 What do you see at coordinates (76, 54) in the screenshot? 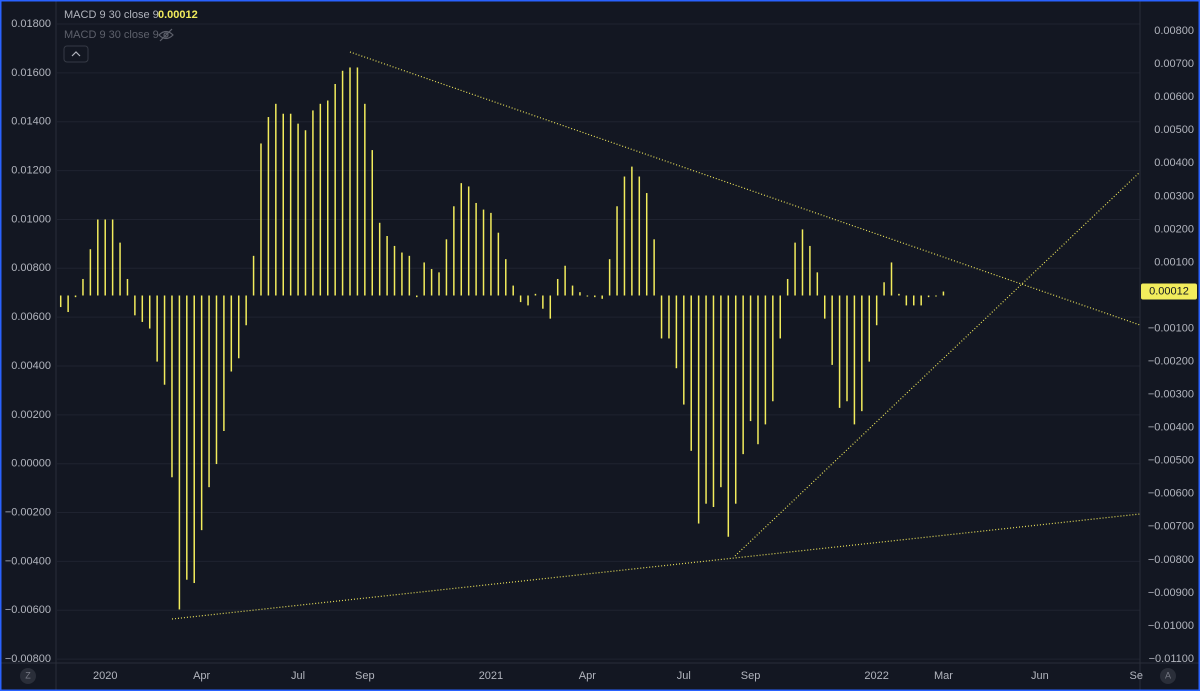
I see `collapse-button` at bounding box center [76, 54].